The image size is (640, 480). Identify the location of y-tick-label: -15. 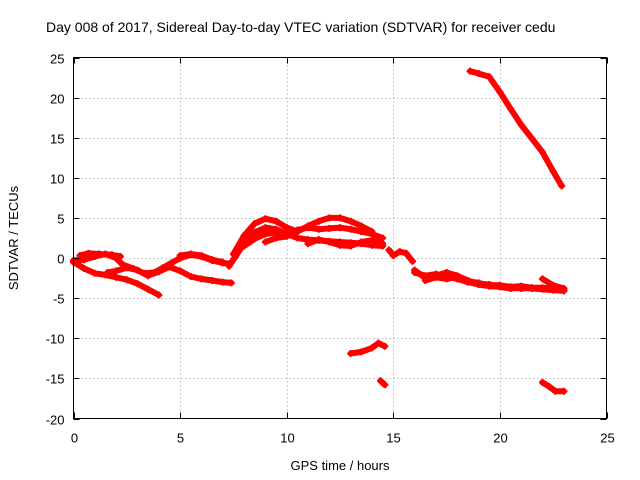
(55, 379).